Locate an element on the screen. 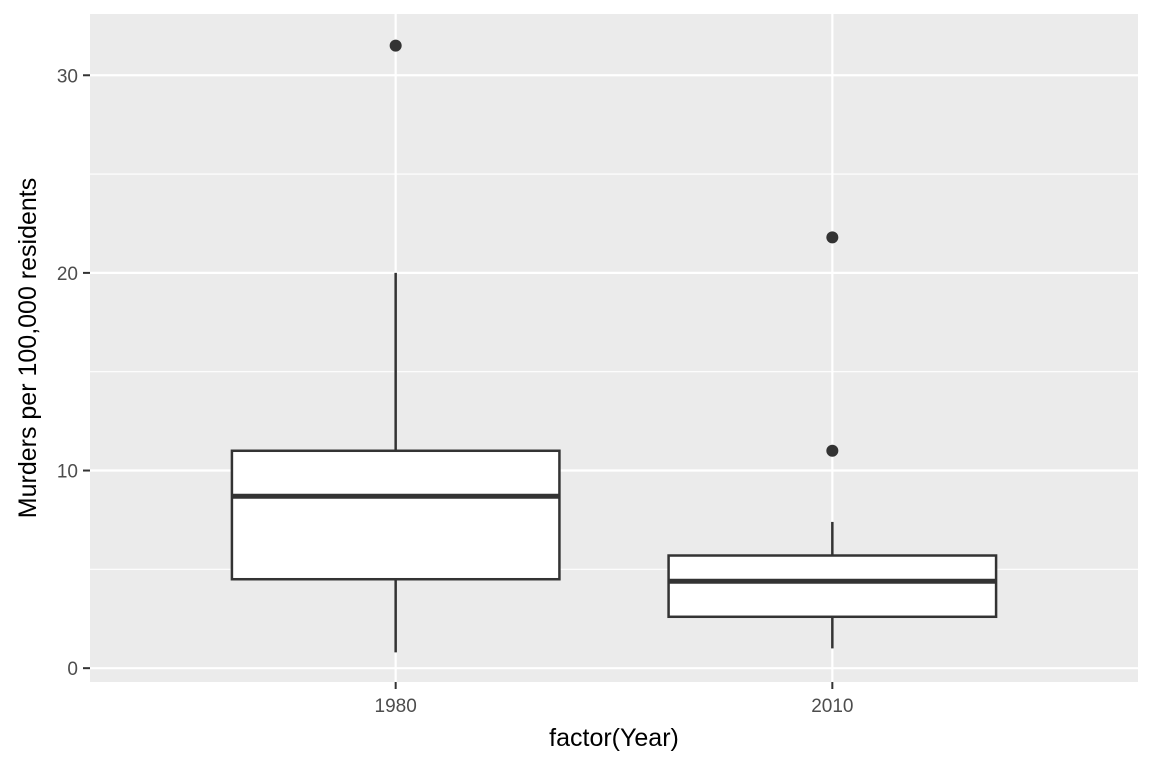  x-tick-label: 2010 is located at coordinates (832, 706).